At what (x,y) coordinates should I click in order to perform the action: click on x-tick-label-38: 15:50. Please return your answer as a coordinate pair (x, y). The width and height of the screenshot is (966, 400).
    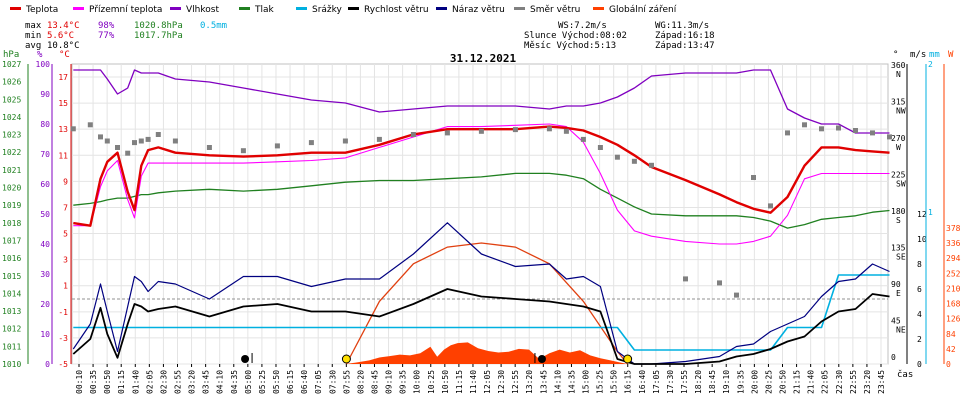
    Looking at the image, I should click on (614, 382).